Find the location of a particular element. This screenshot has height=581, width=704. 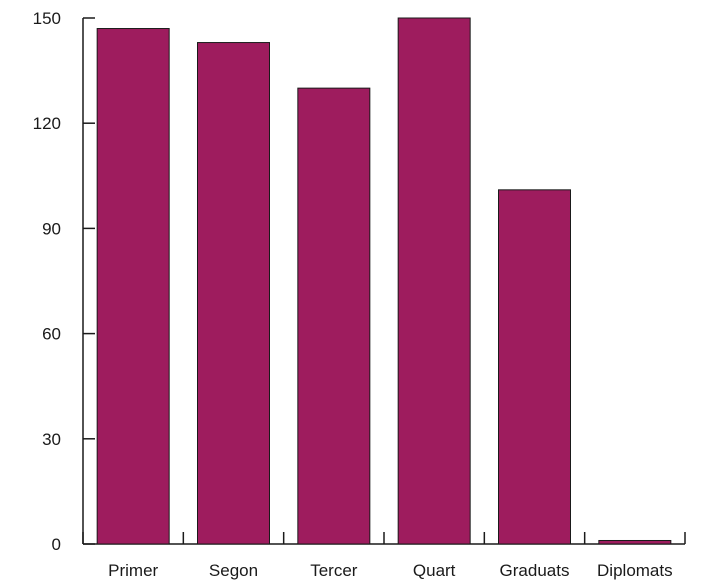

x-category-label: Segon is located at coordinates (233, 570).